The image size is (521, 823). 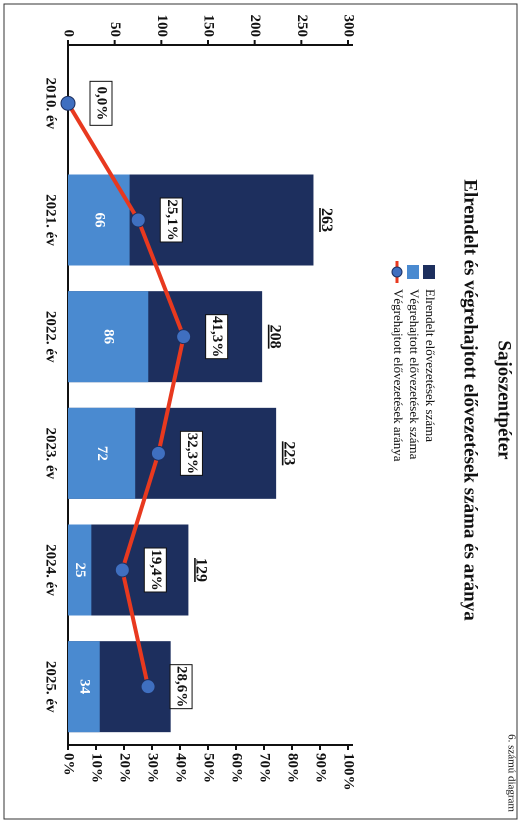 What do you see at coordinates (397, 272) in the screenshot?
I see `legend-marker` at bounding box center [397, 272].